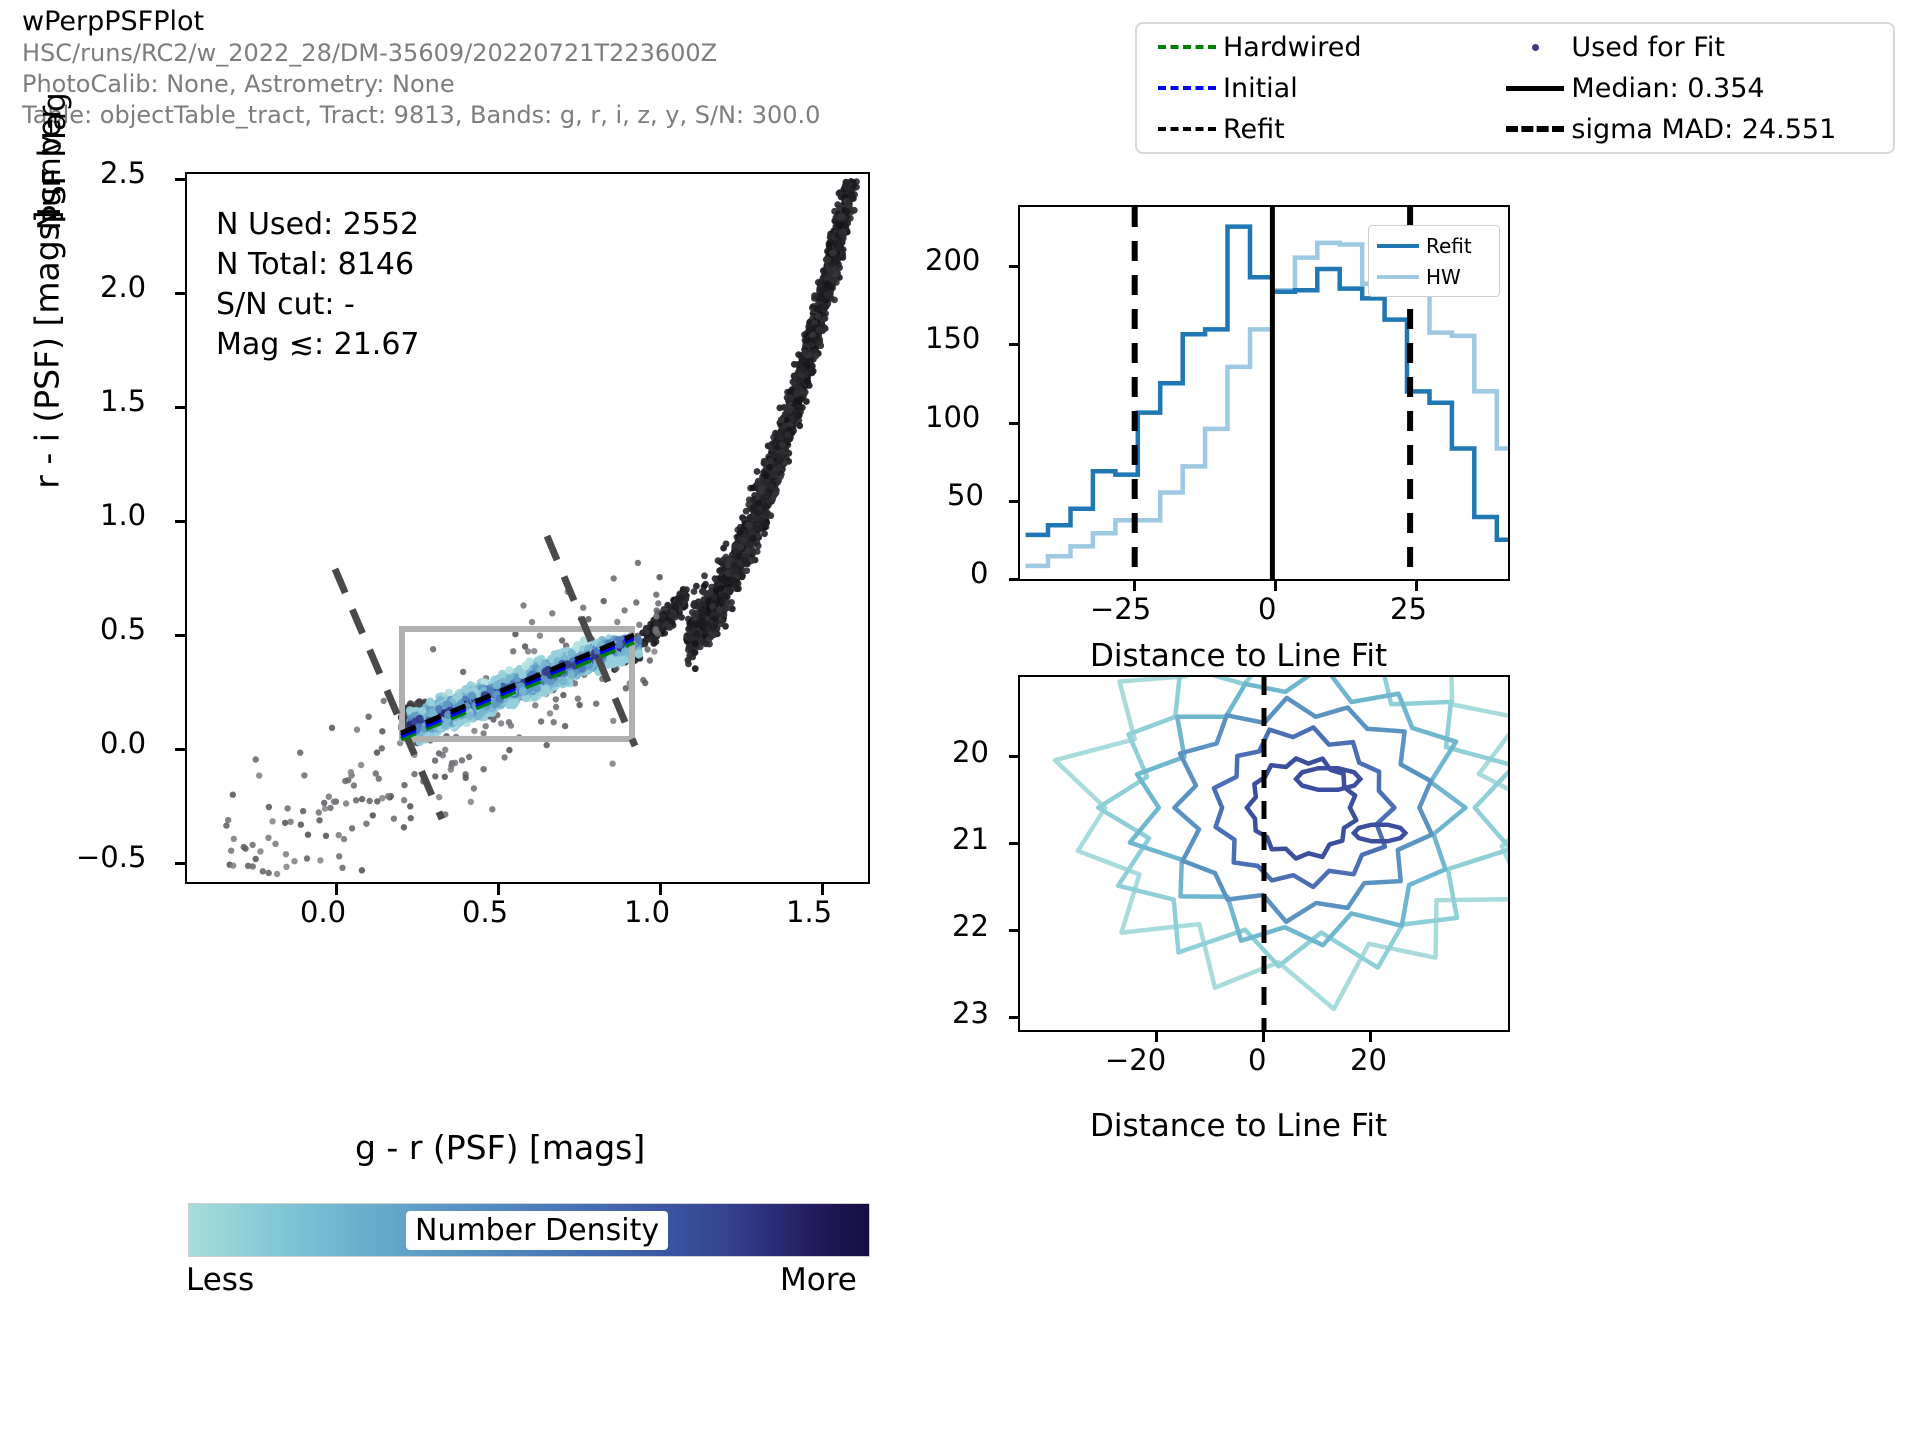  What do you see at coordinates (517, 690) in the screenshot?
I see `hardwired-fit-line` at bounding box center [517, 690].